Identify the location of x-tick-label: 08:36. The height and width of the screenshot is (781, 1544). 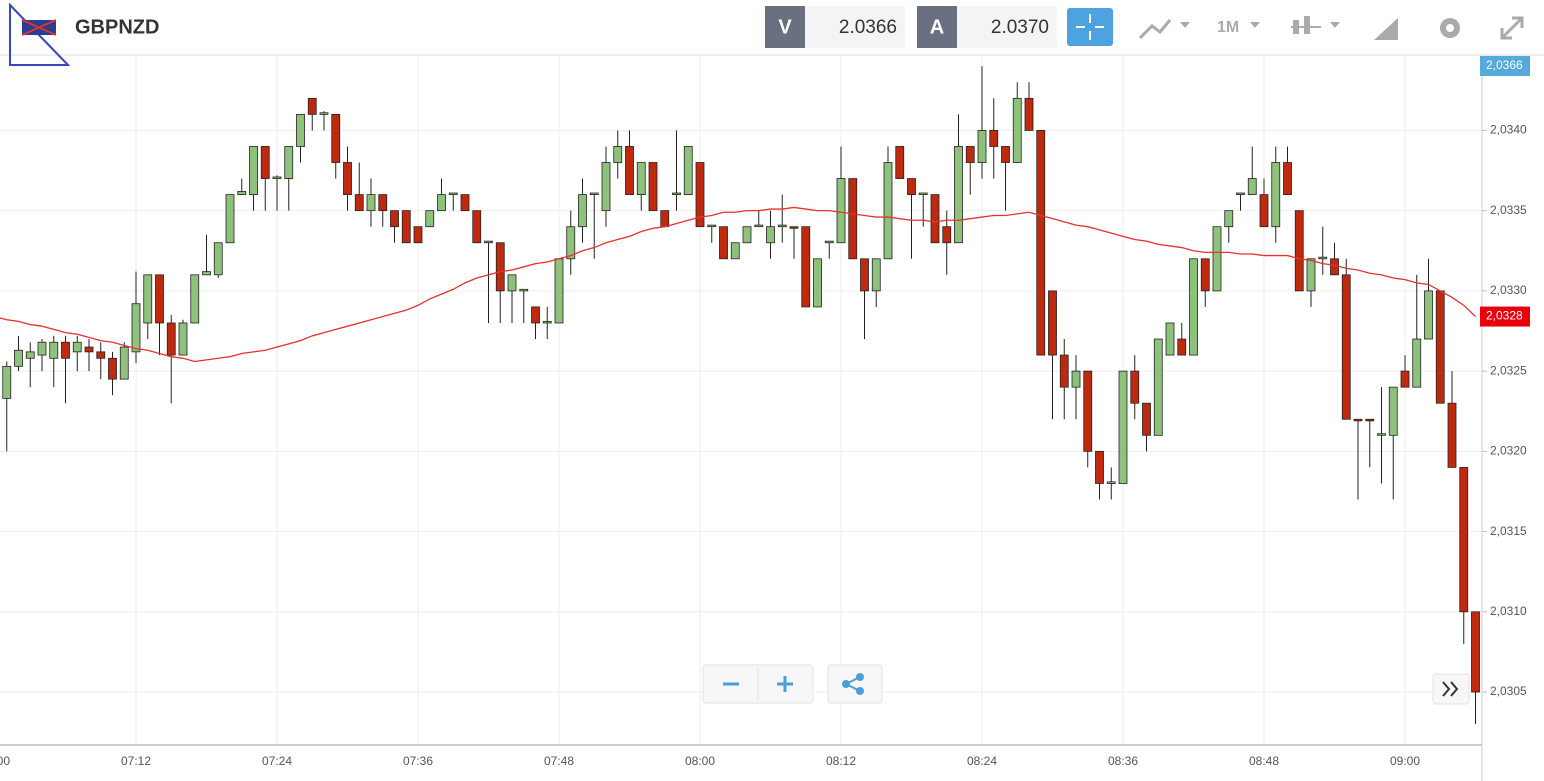
(1123, 761).